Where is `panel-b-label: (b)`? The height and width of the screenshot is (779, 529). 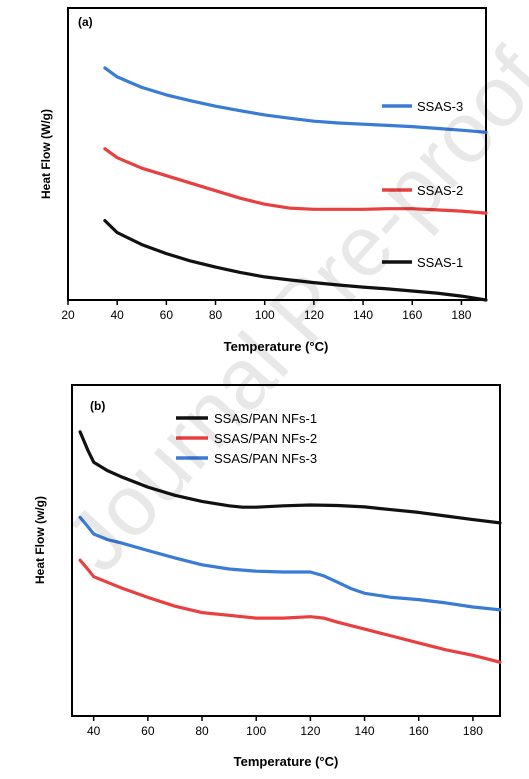
panel-b-label: (b) is located at coordinates (97, 406).